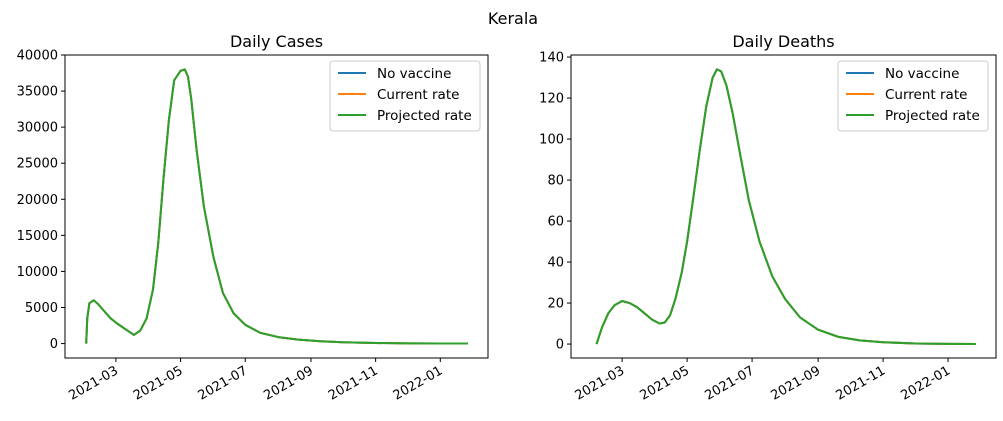 The image size is (1003, 421). Describe the element at coordinates (37, 200) in the screenshot. I see `y-tick-label: 20000` at that location.